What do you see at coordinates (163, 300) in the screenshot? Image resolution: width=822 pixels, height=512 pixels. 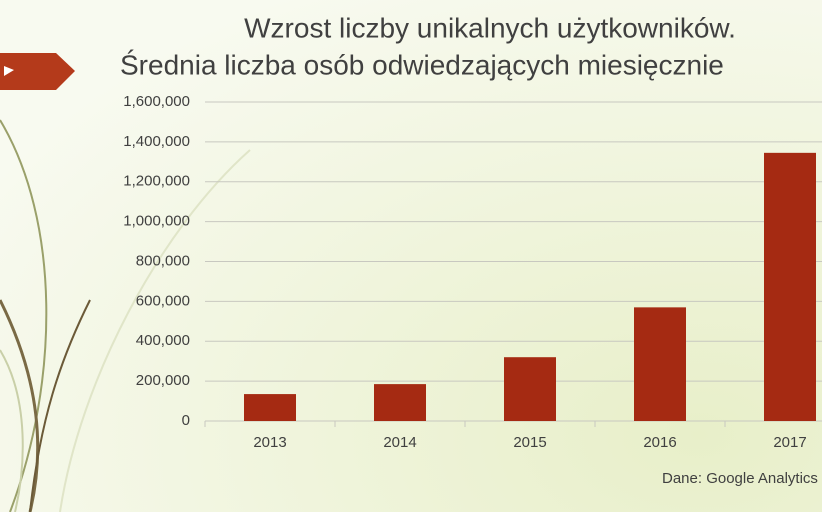 I see `y-tick-label: 600,000` at bounding box center [163, 300].